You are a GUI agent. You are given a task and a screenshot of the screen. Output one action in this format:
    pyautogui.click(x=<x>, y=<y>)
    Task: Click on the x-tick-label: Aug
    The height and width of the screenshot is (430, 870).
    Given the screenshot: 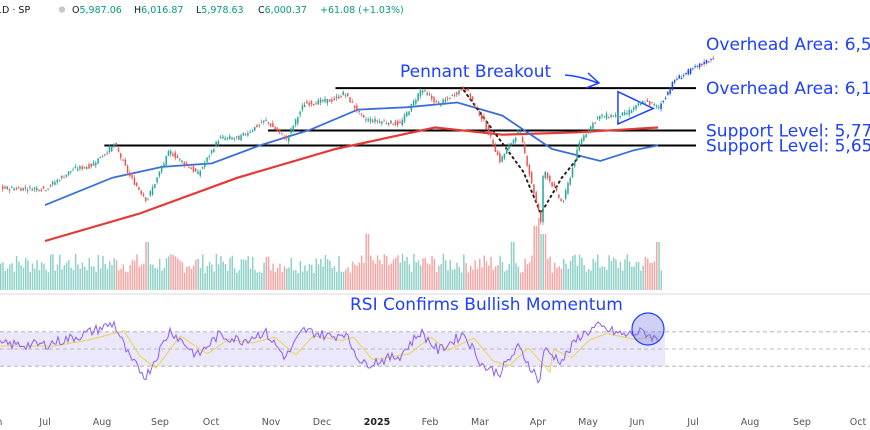 What is the action you would take?
    pyautogui.click(x=102, y=422)
    